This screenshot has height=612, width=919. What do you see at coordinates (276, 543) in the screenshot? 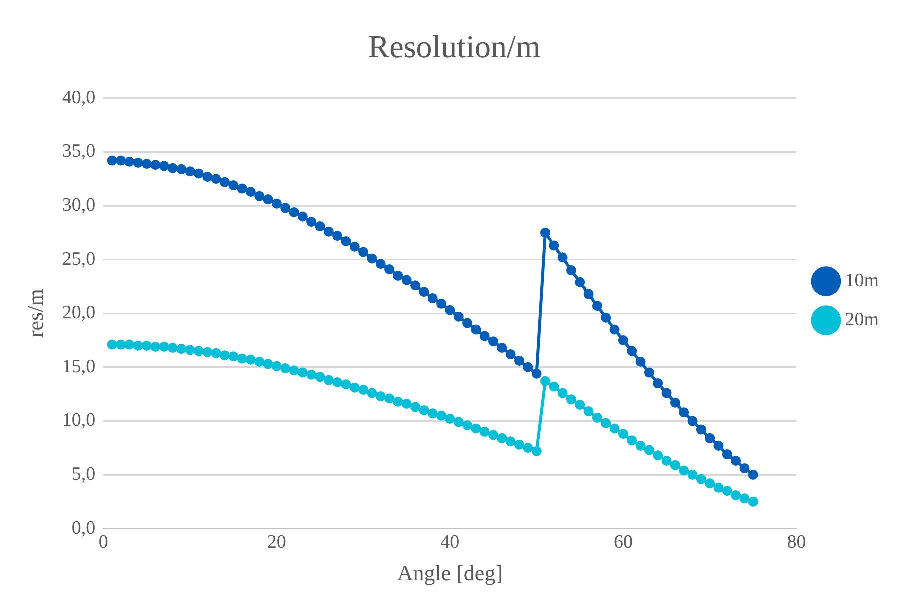
I see `x-tick-label: 20` at bounding box center [276, 543].